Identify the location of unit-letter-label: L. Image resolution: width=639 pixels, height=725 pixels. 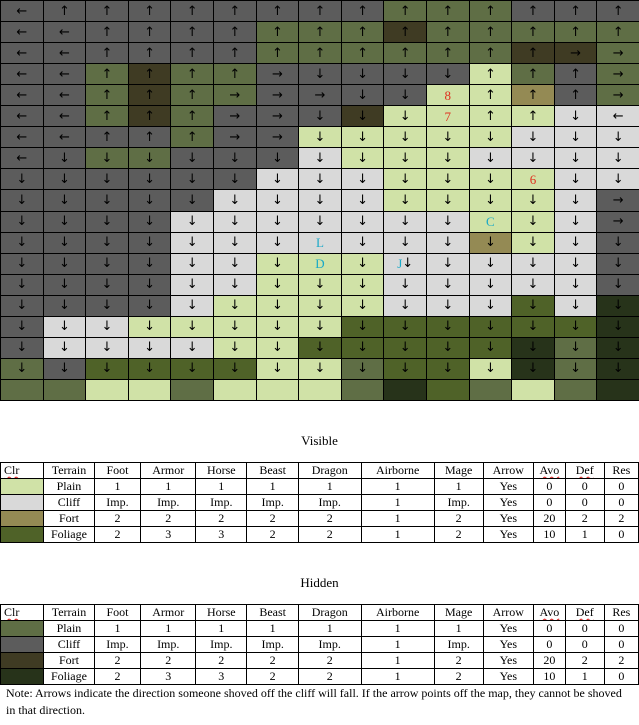
(320, 243).